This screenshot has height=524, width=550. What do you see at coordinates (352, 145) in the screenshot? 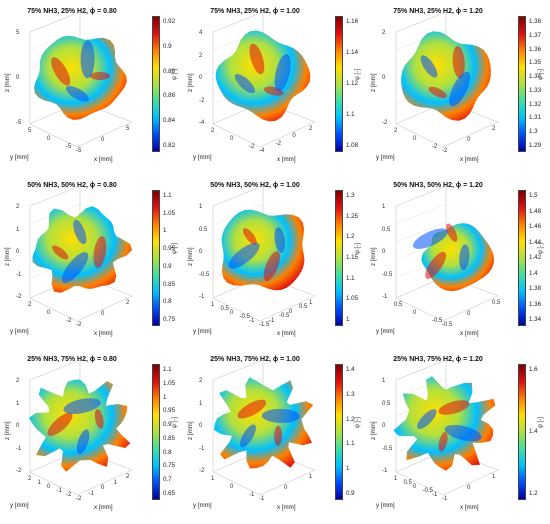
I see `colorbar-tick-label: 1.08` at bounding box center [352, 145].